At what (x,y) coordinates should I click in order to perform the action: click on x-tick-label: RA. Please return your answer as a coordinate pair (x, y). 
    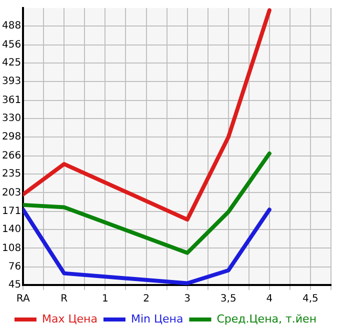
    Looking at the image, I should click on (23, 299).